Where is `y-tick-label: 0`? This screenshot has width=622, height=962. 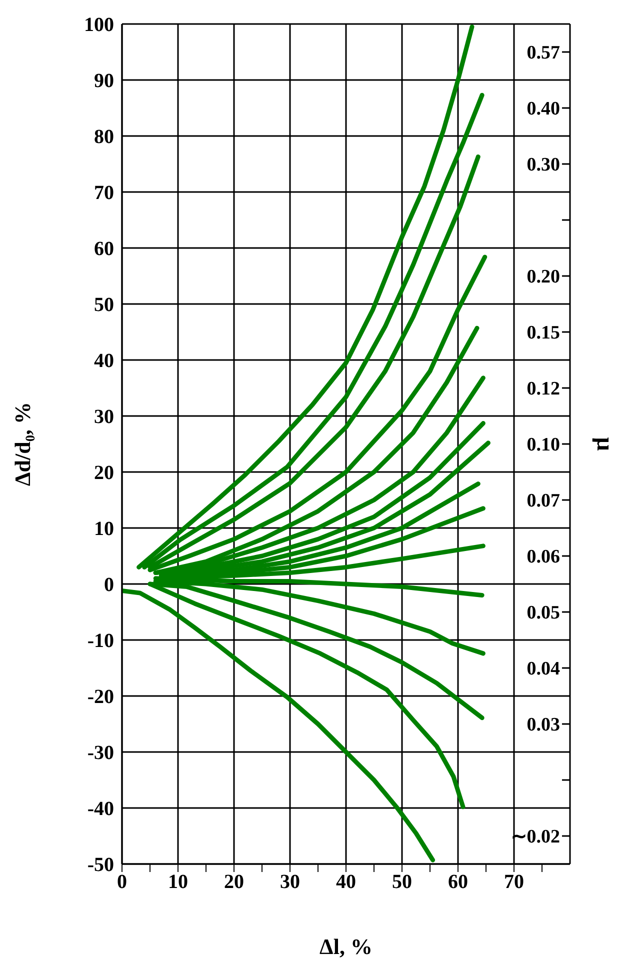
y-tick-label: 0 is located at coordinates (109, 585).